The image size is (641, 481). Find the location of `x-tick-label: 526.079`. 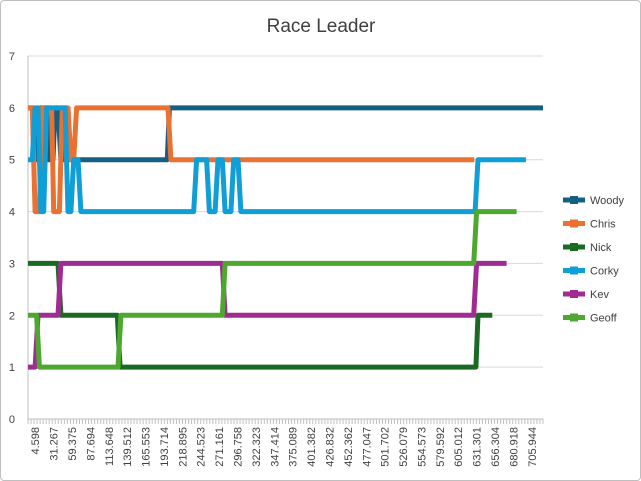

x-tick-label: 526.079 is located at coordinates (404, 447).